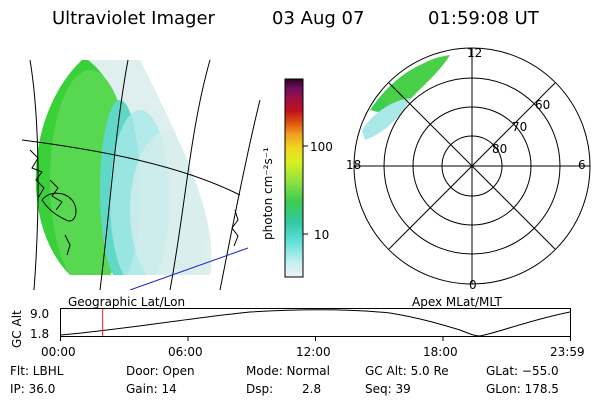  What do you see at coordinates (520, 127) in the screenshot?
I see `ring-label-70: 70` at bounding box center [520, 127].